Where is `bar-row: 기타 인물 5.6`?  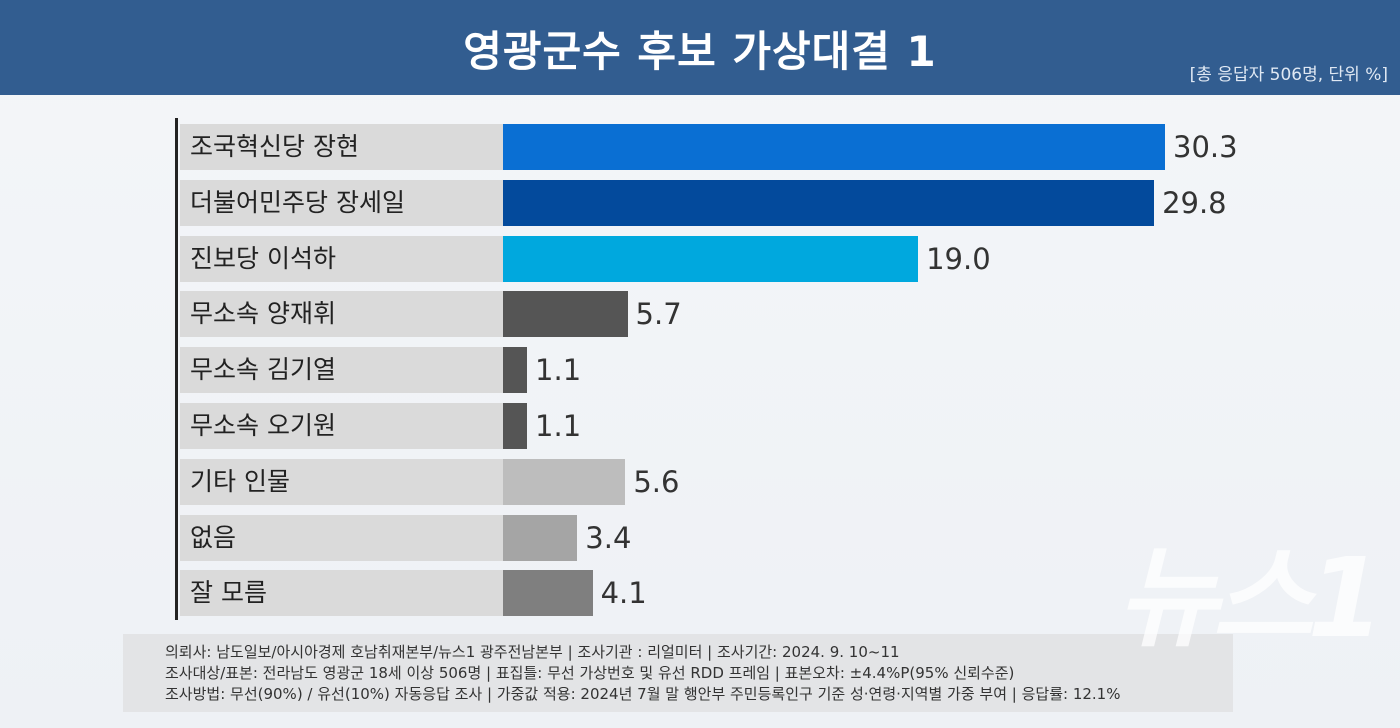 bar-row: 기타 인물 5.6 is located at coordinates (778, 481).